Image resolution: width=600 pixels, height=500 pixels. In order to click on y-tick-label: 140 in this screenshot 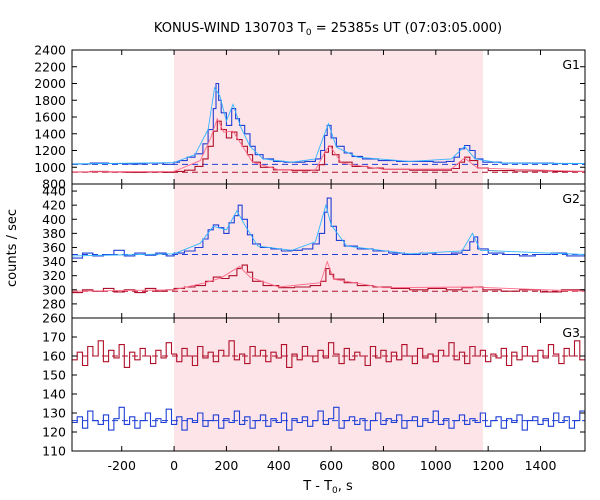, I will do `click(54, 394)`.